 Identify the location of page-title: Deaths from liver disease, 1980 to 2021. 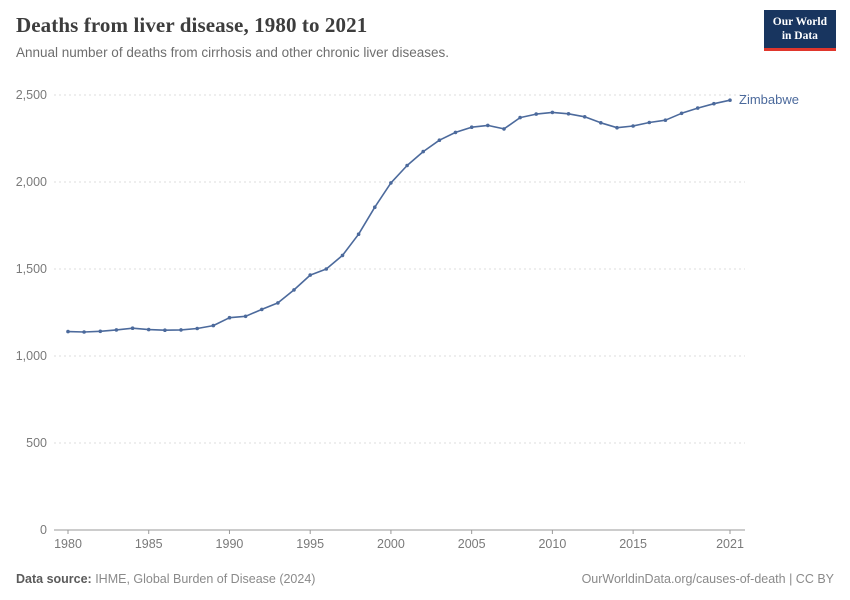
(192, 25).